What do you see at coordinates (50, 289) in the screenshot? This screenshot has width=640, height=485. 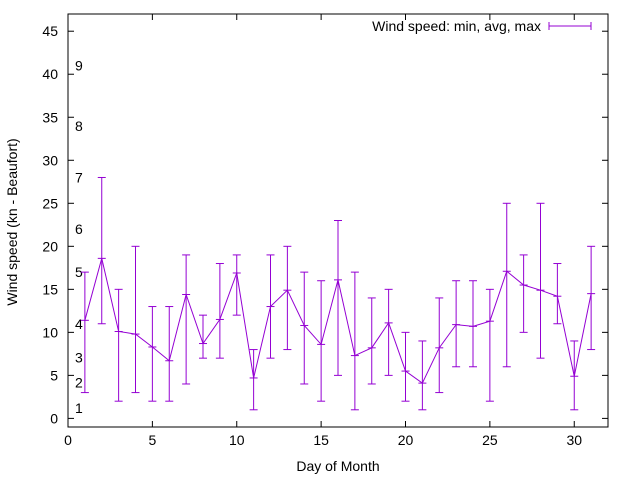 I see `y-tick-label: 15` at bounding box center [50, 289].